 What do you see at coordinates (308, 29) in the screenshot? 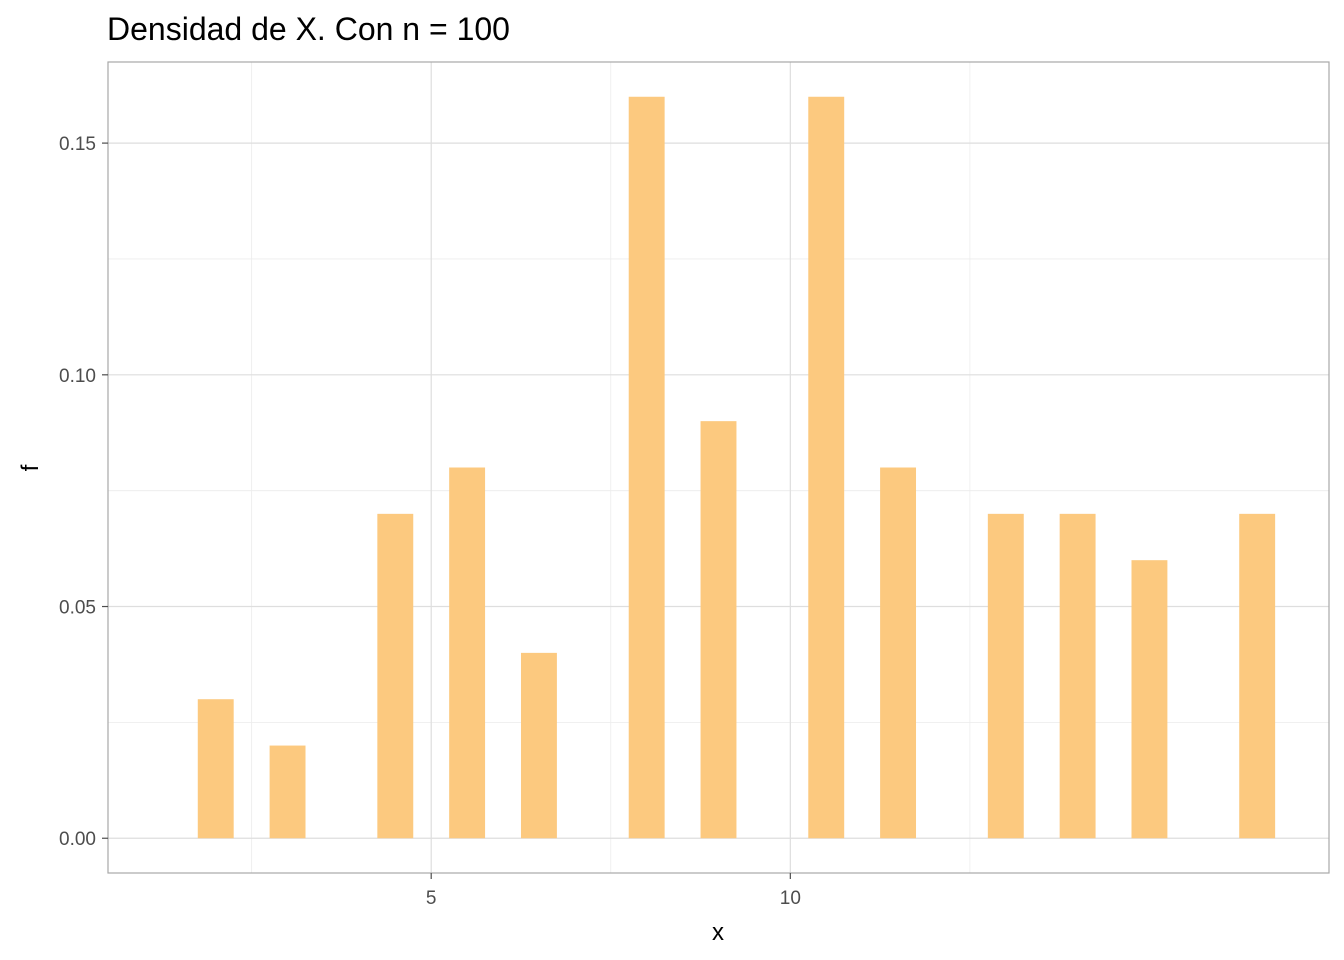
I see `chart-title: Densidad de X. Con n = 100` at bounding box center [308, 29].